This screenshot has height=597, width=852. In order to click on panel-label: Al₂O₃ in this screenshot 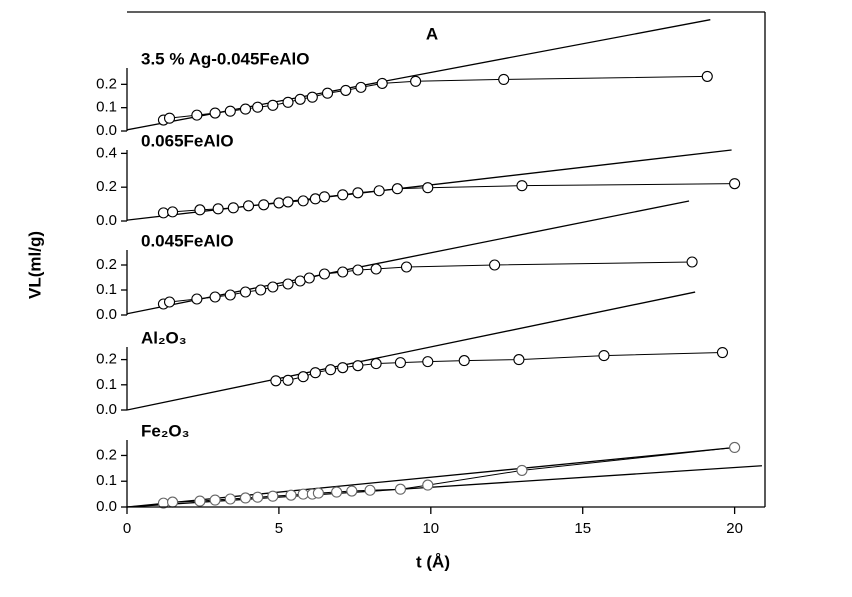, I will do `click(164, 337)`.